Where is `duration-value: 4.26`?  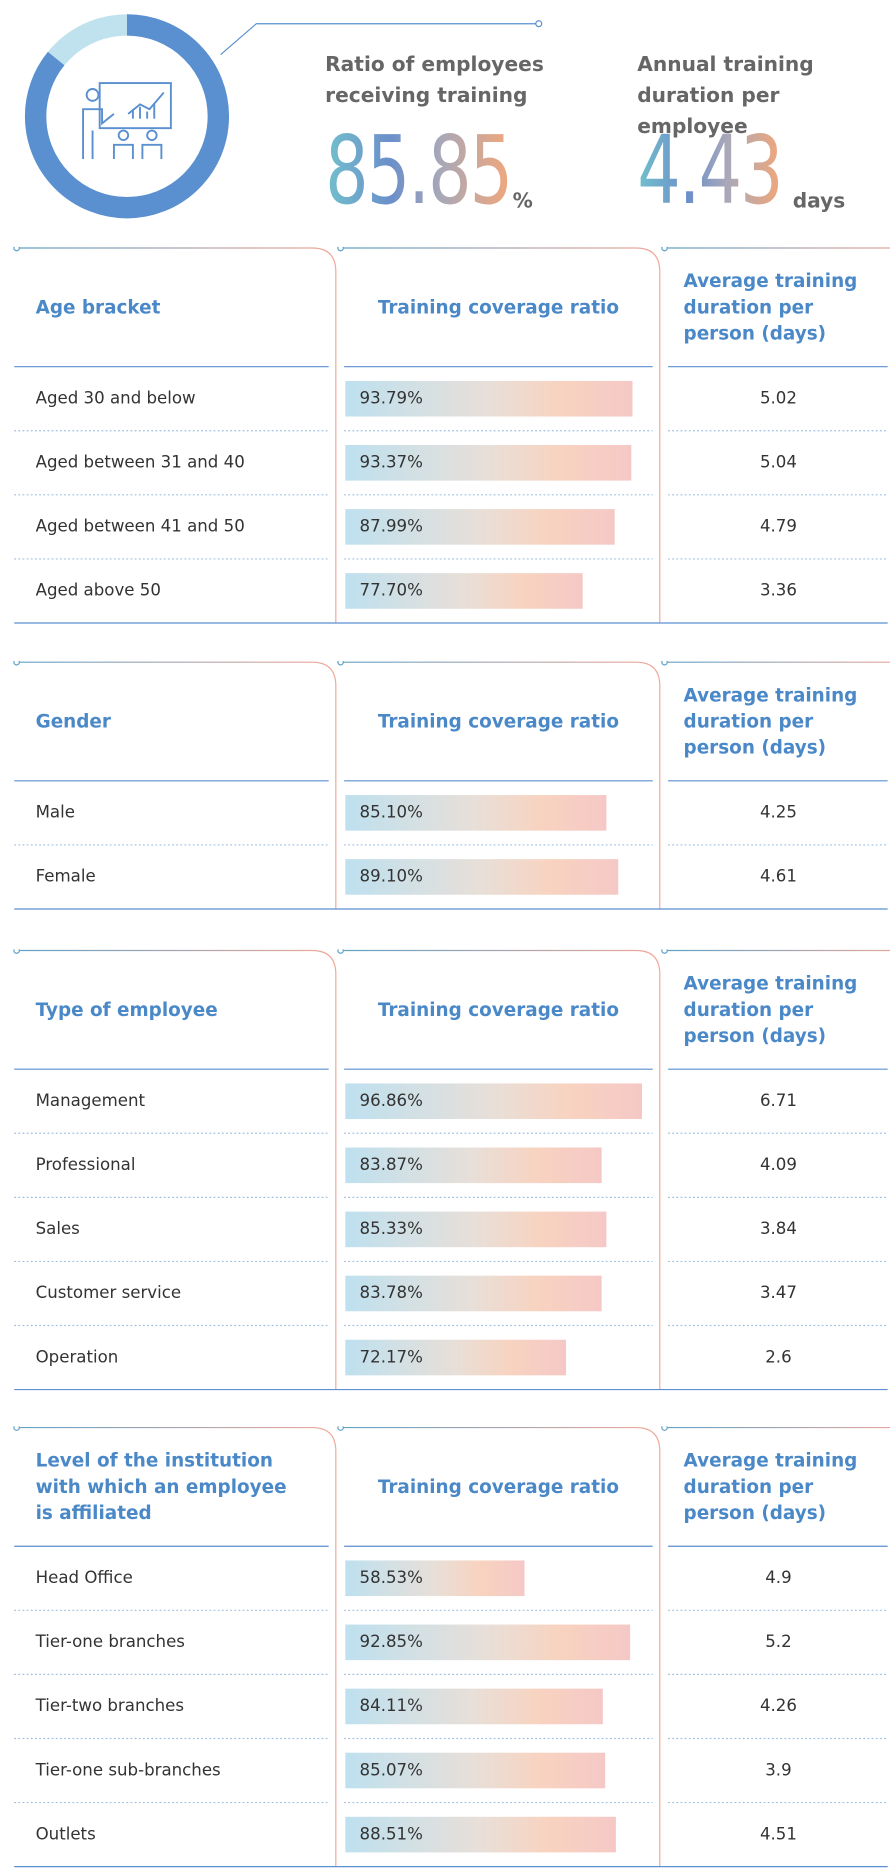
duration-value: 4.26 is located at coordinates (778, 1706).